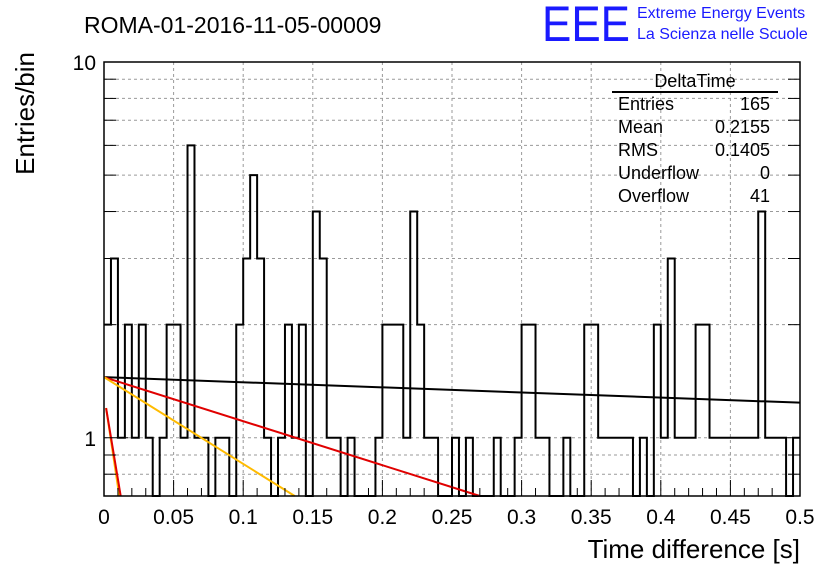 This screenshot has width=836, height=572. What do you see at coordinates (173, 517) in the screenshot?
I see `x-tick-label: 0.05` at bounding box center [173, 517].